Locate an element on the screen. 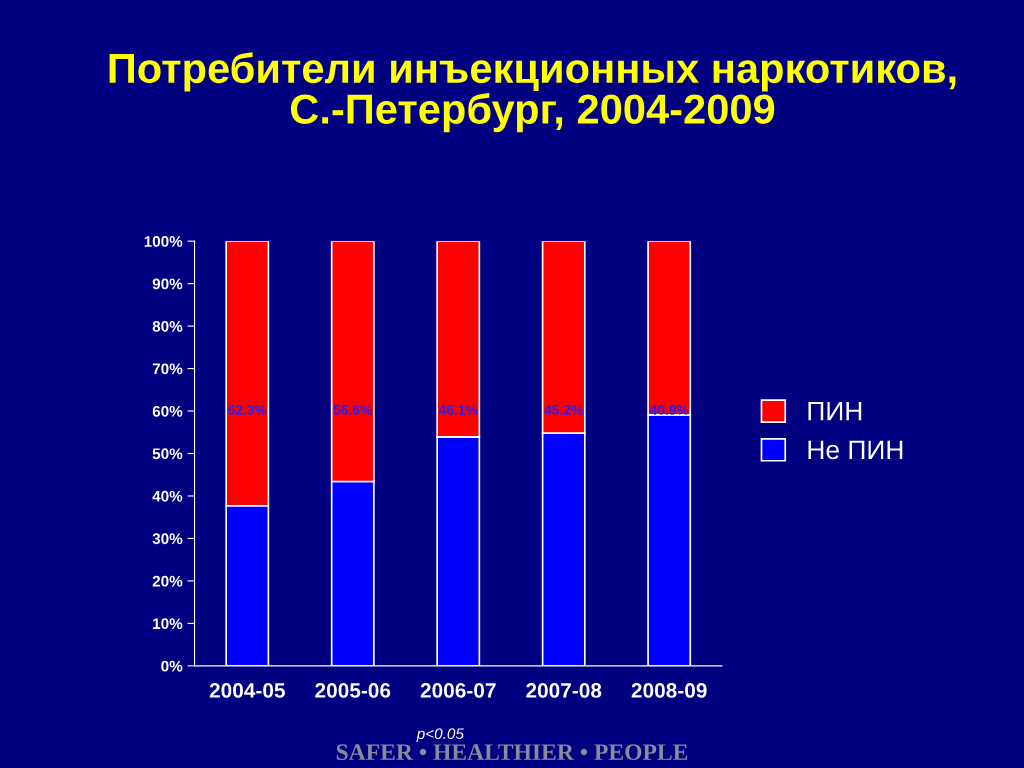 Image resolution: width=1024 pixels, height=768 pixels. data-label: 46.1% is located at coordinates (458, 409).